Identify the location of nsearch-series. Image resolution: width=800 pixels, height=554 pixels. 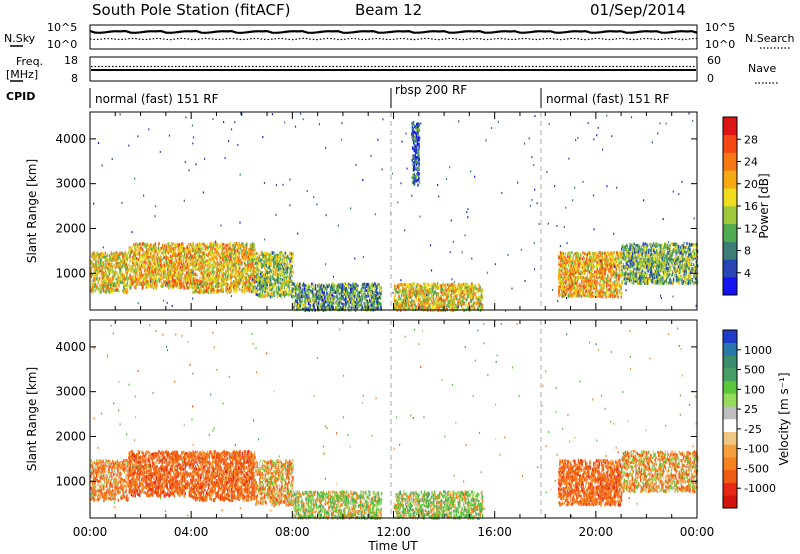
(393, 39).